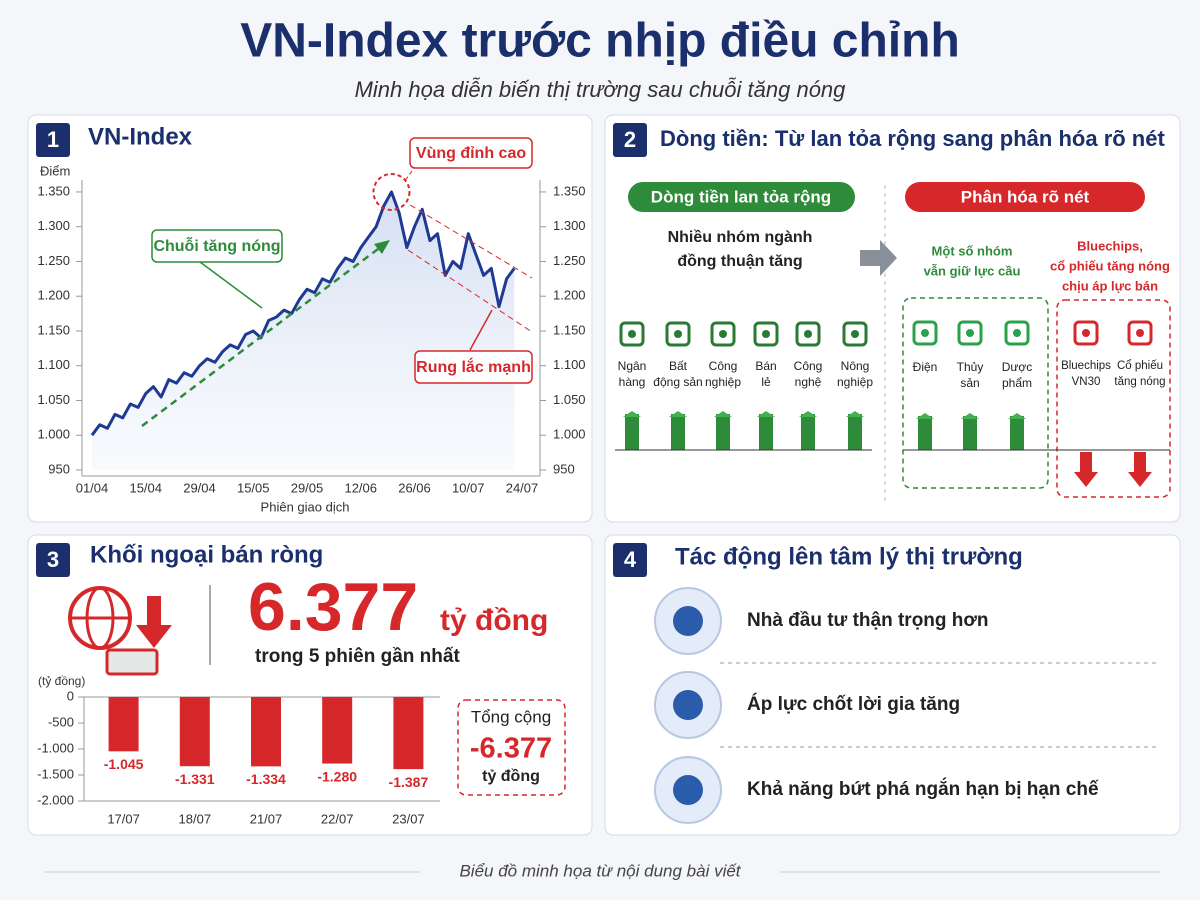 This screenshot has width=1200, height=900. I want to click on total-unit: tỷ đồng, so click(511, 776).